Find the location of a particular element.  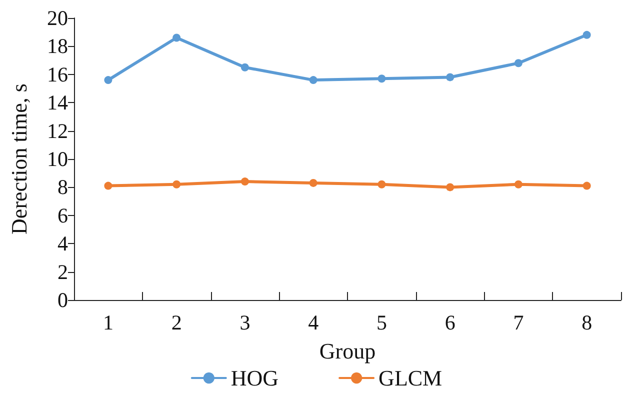

x-tick-label: 2 is located at coordinates (176, 322).